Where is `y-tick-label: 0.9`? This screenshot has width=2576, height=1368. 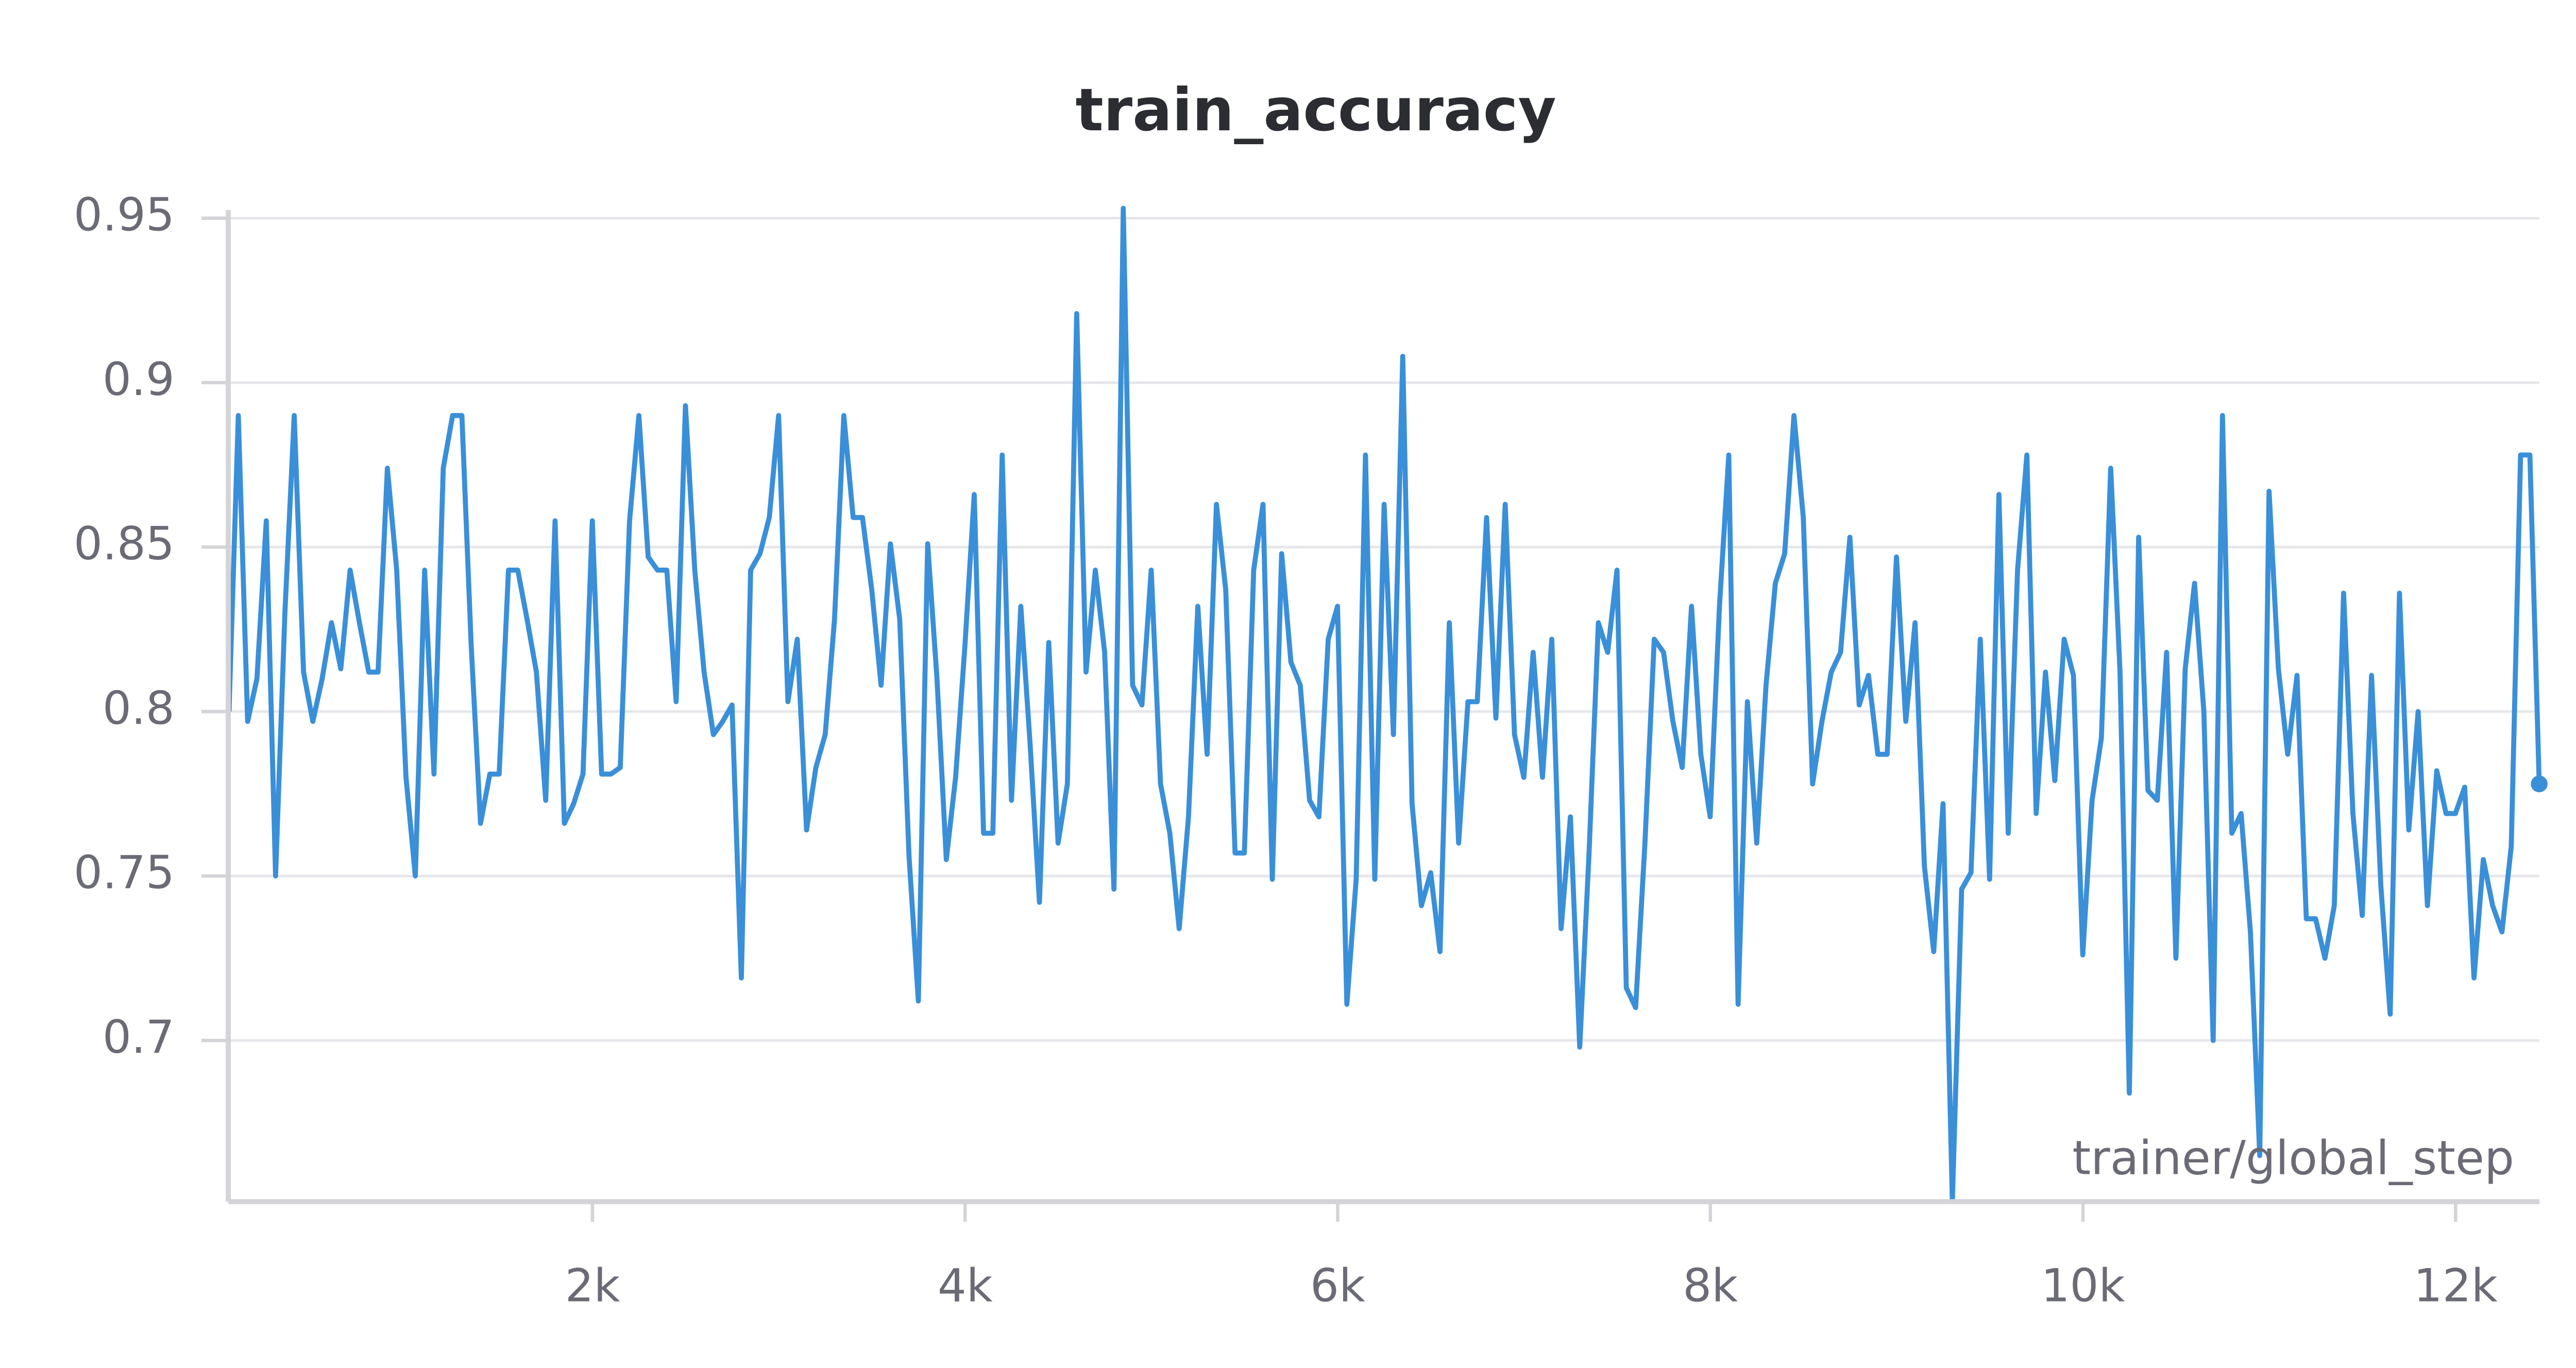 y-tick-label: 0.9 is located at coordinates (139, 379).